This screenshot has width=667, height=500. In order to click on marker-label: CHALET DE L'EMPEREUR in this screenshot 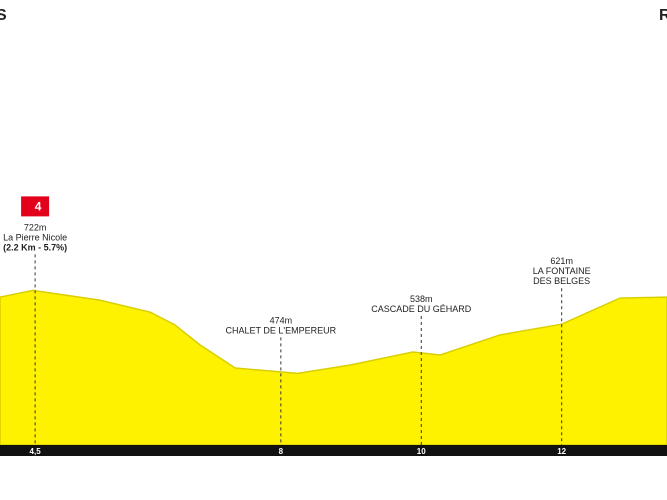, I will do `click(281, 330)`.